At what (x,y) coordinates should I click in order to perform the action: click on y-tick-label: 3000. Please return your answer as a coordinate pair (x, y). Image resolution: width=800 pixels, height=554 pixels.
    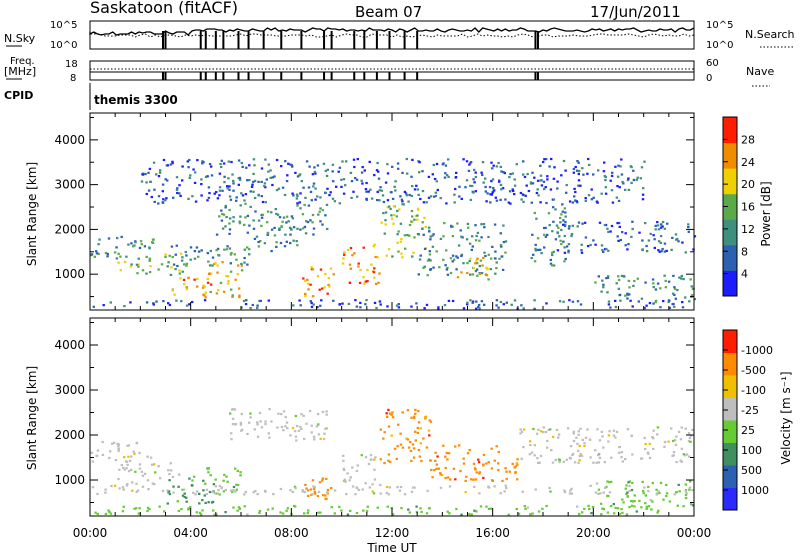
    Looking at the image, I should click on (69, 390).